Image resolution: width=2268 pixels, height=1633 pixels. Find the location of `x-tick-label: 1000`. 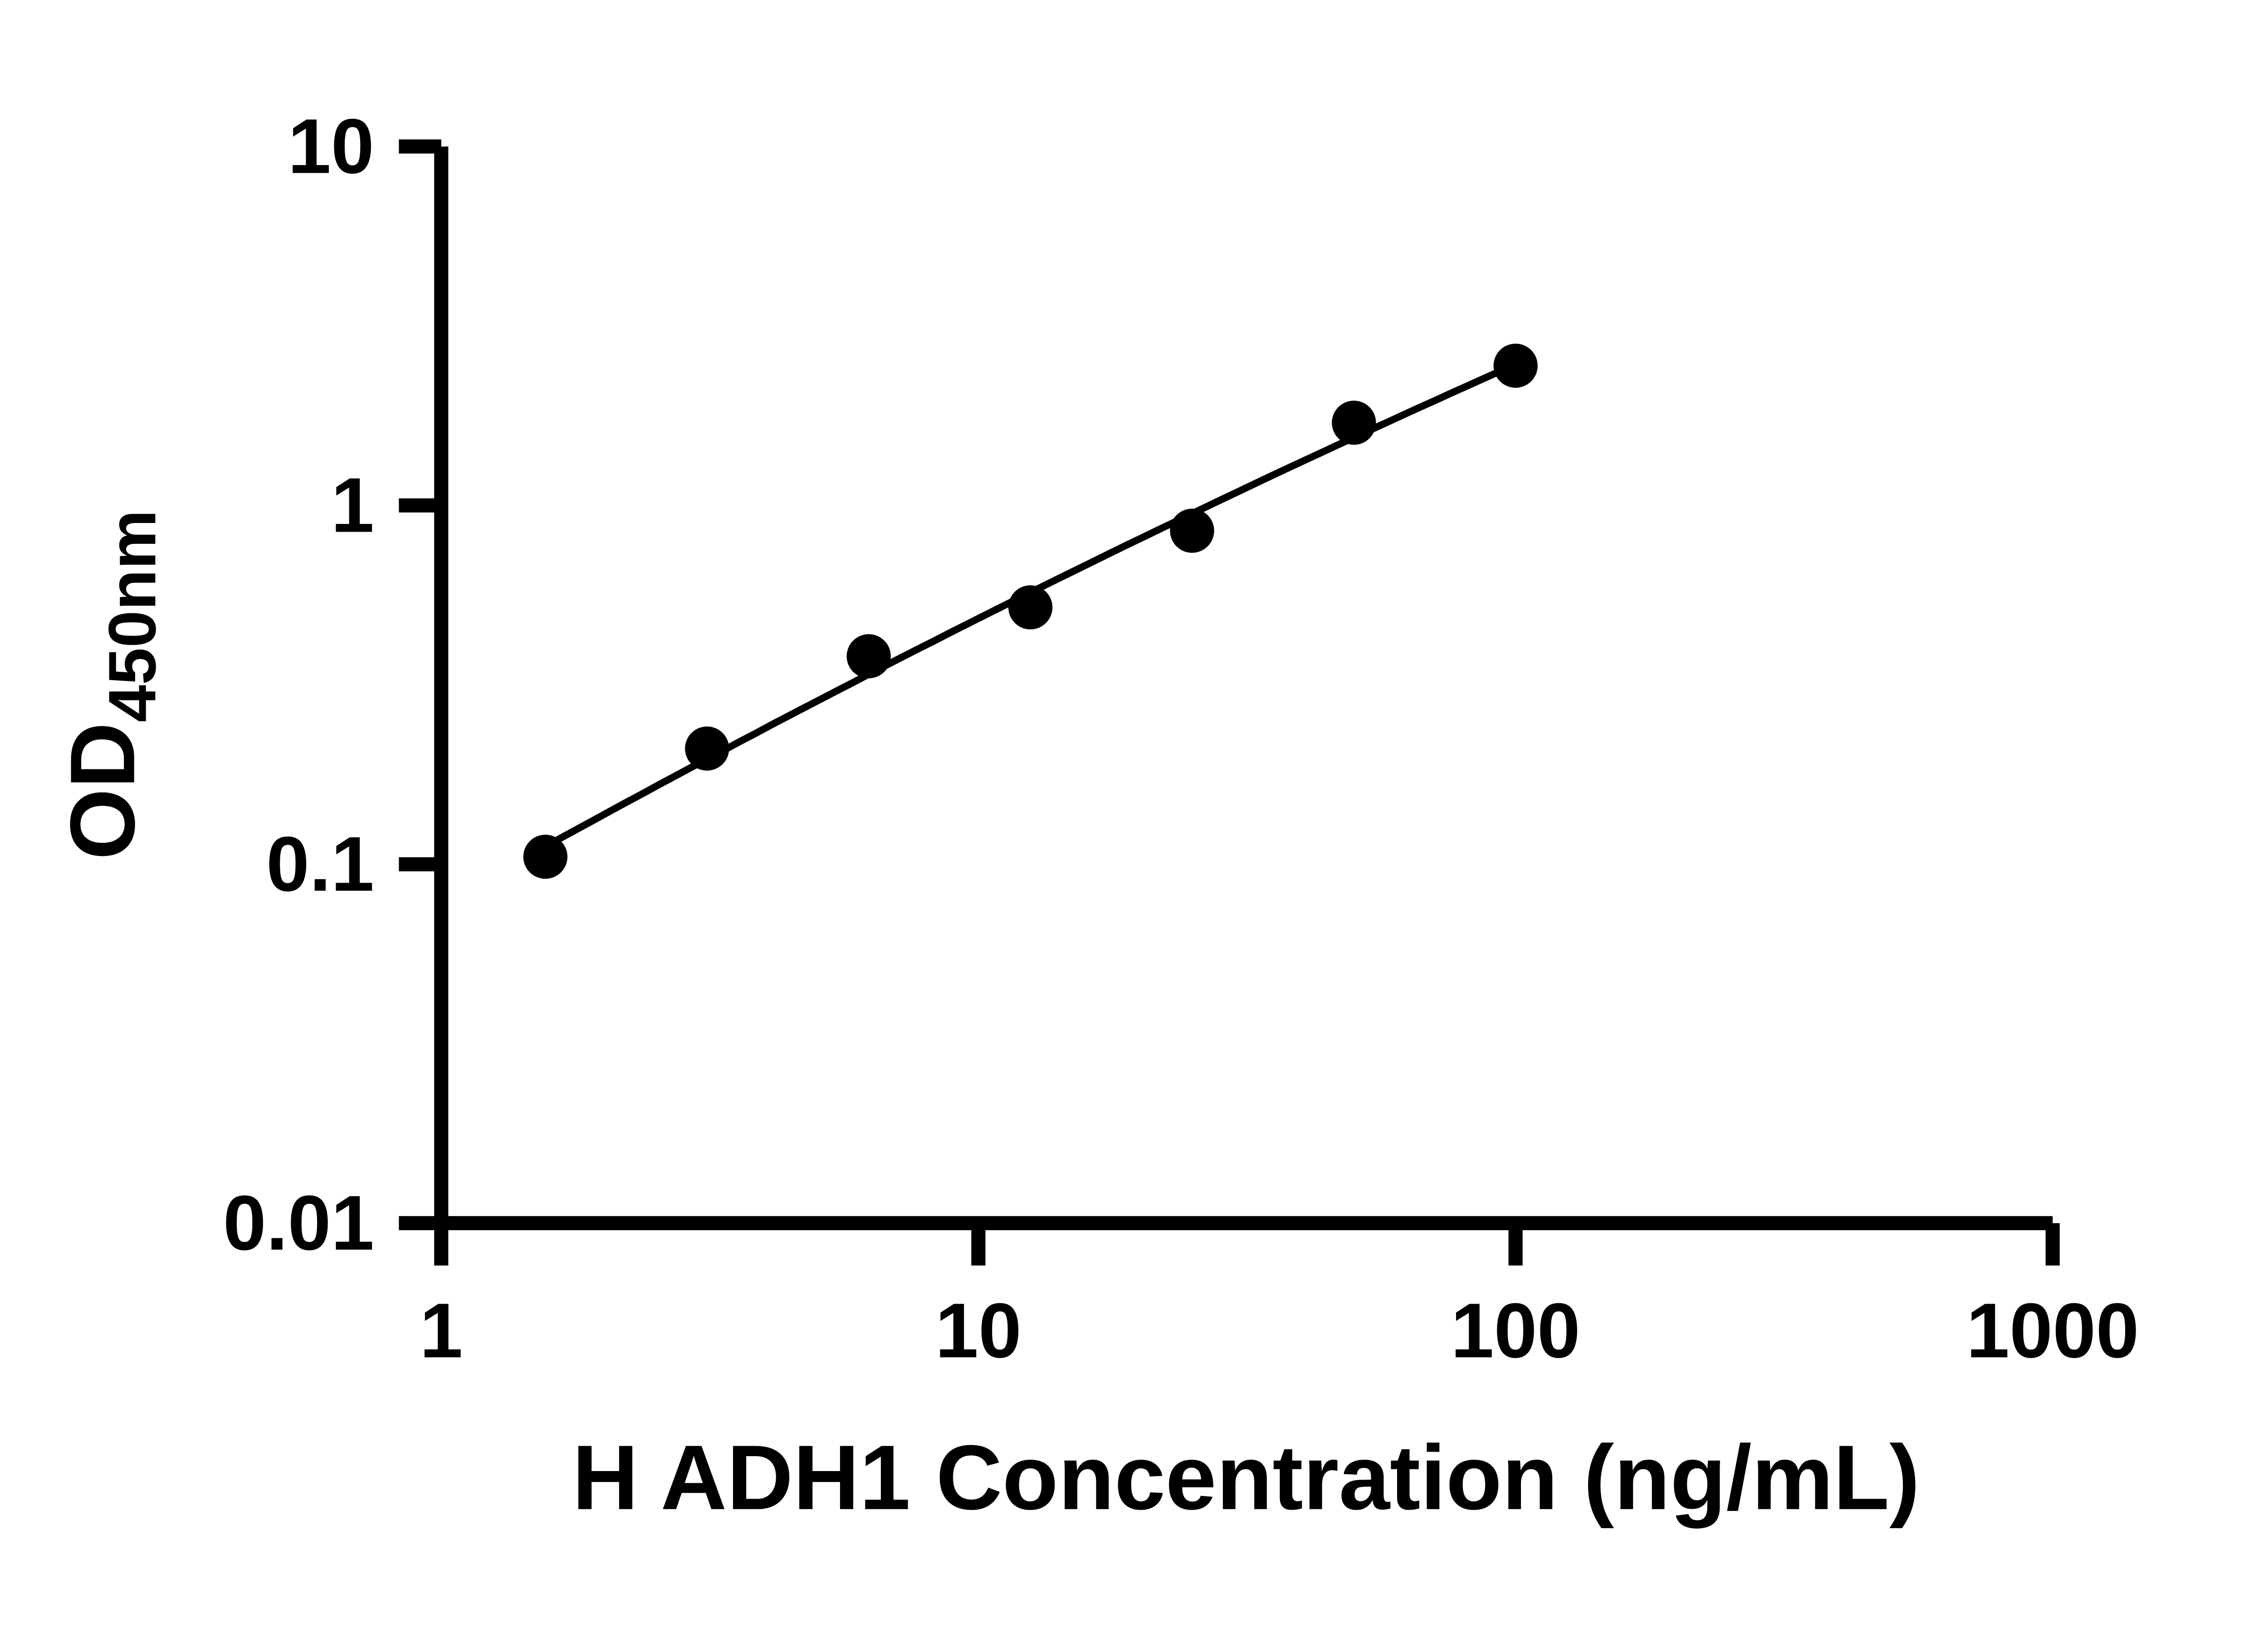

x-tick-label: 1000 is located at coordinates (2053, 1330).